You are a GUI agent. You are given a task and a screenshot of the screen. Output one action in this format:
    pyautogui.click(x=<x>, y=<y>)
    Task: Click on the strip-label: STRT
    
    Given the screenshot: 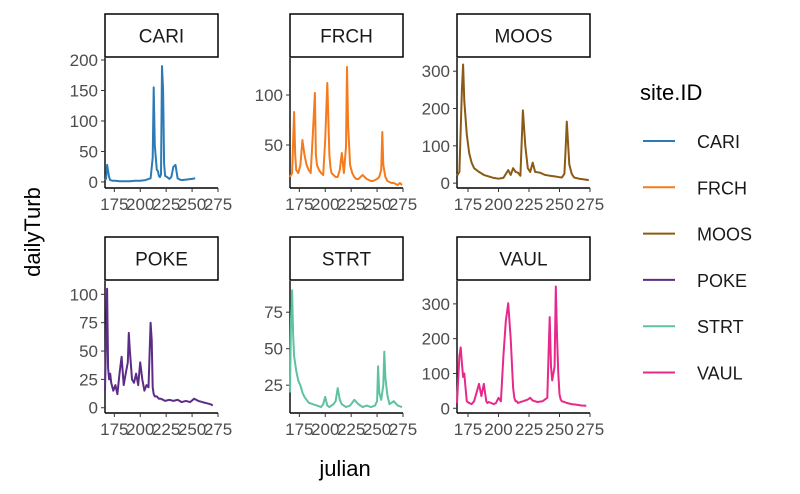 What is the action you would take?
    pyautogui.click(x=347, y=260)
    